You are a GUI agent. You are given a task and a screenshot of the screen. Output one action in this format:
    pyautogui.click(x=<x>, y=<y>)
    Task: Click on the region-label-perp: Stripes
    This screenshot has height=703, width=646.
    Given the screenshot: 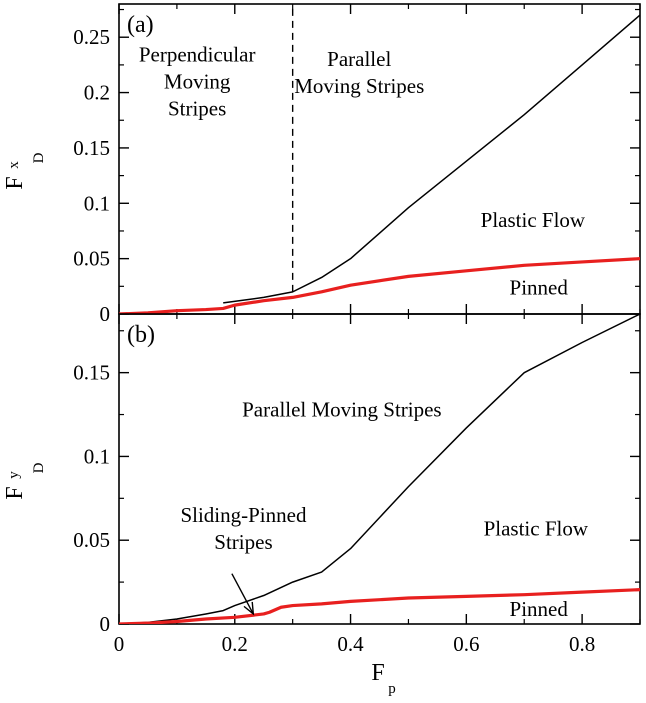 What is the action you would take?
    pyautogui.click(x=197, y=109)
    